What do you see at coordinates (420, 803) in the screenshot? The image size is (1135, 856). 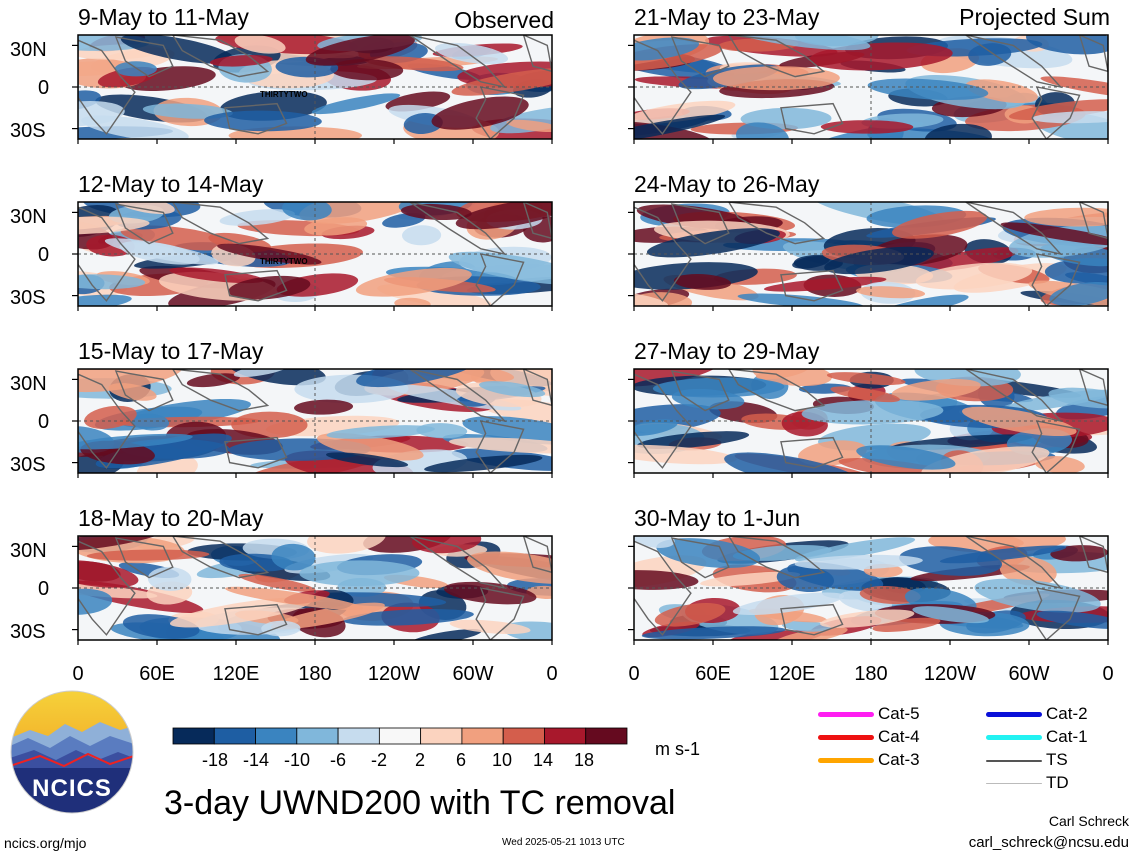 I see `main-title: 3-day UWND200 with TC removal` at bounding box center [420, 803].